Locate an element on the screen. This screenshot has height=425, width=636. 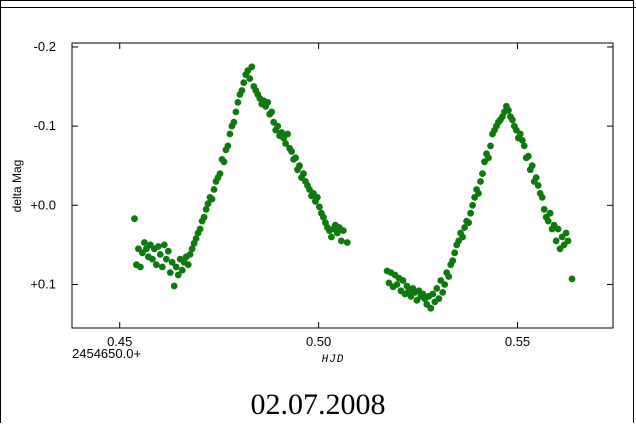
y-tick-label: +0.1 is located at coordinates (43, 283).